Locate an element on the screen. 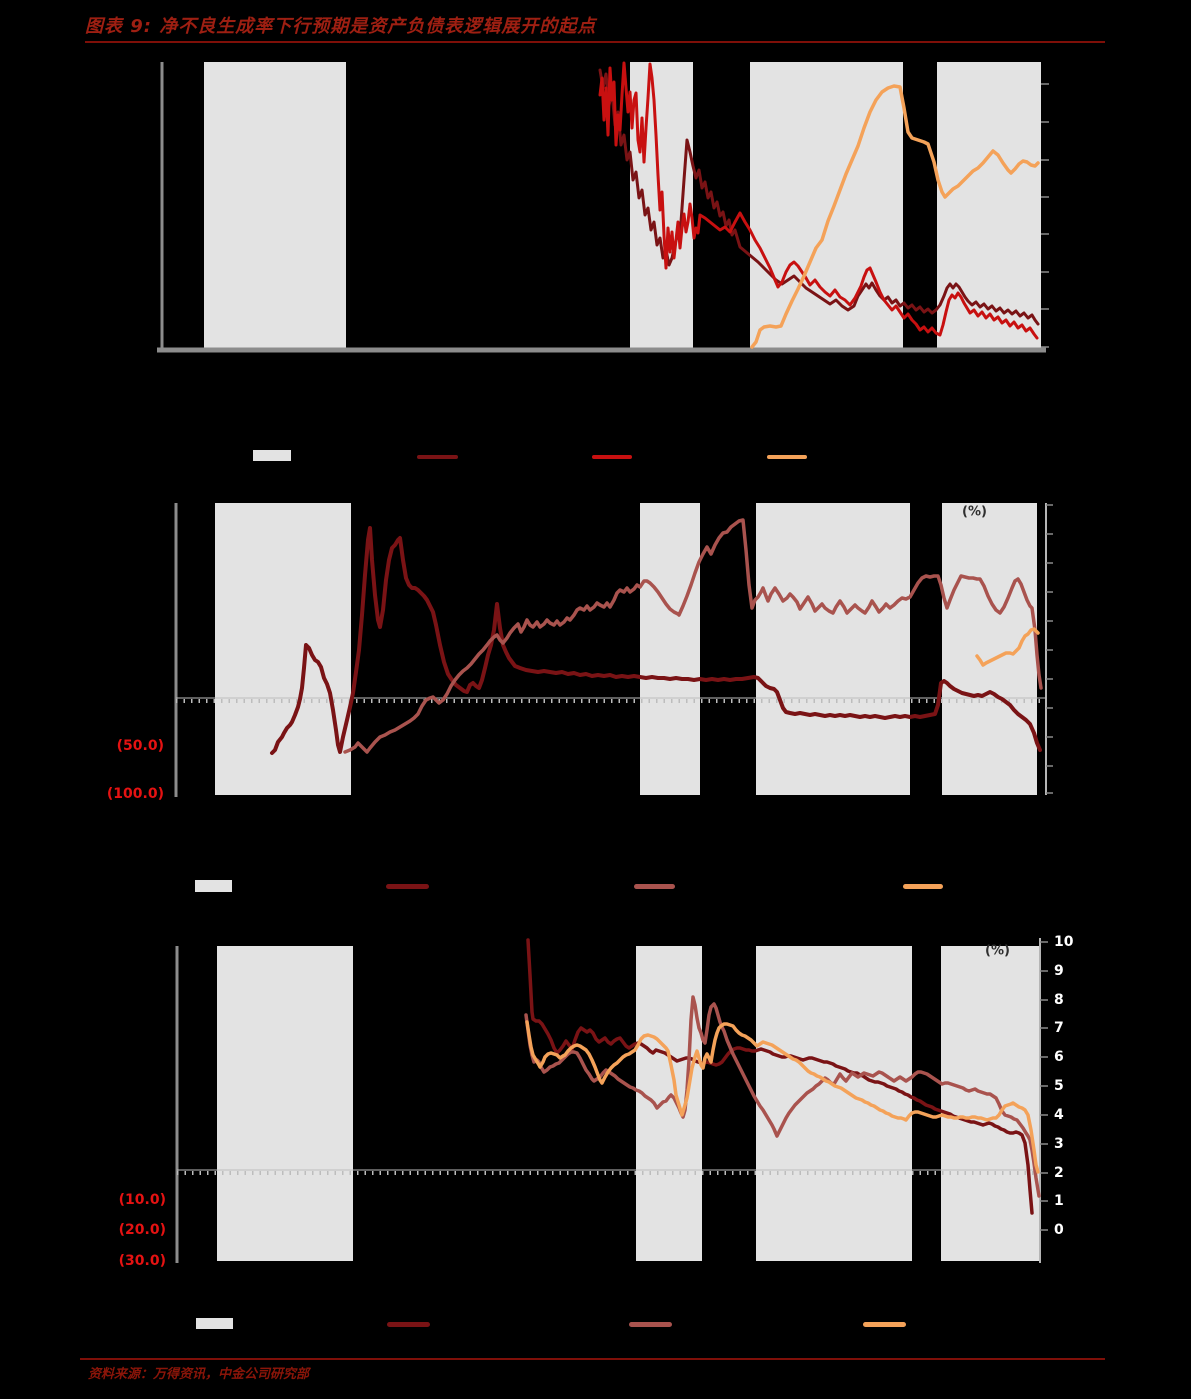  series-bright-red is located at coordinates (818, 200).